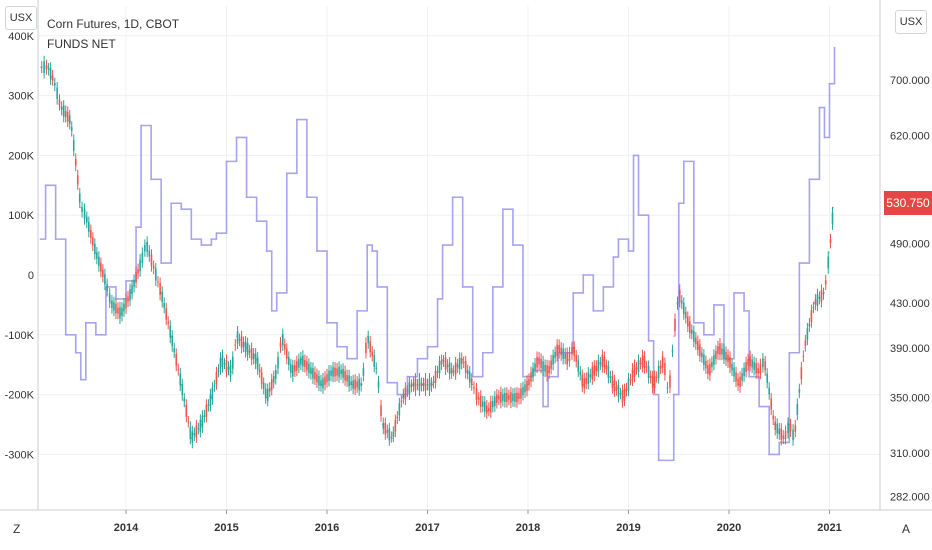  I want to click on indicator-title: FUNDS NET, so click(81, 44).